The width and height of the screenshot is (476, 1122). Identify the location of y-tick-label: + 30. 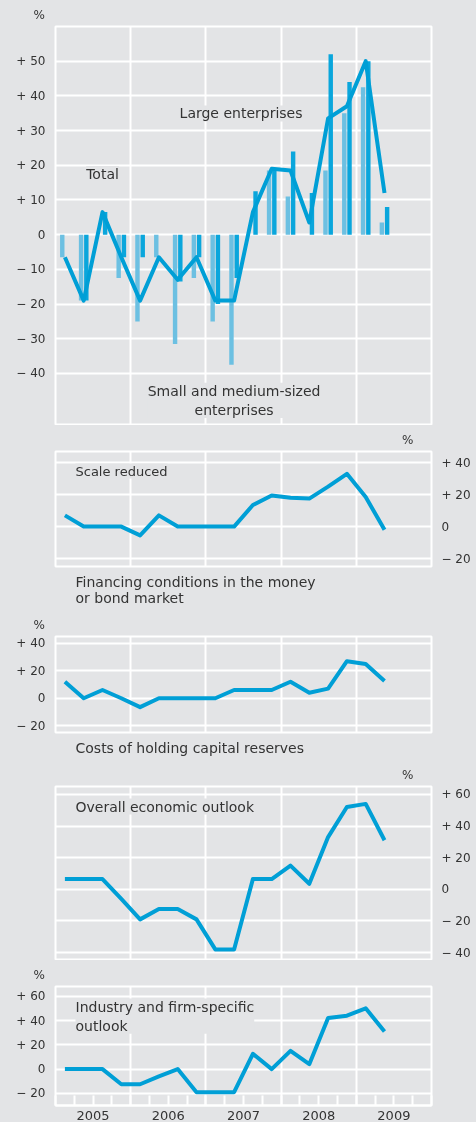
(31, 130).